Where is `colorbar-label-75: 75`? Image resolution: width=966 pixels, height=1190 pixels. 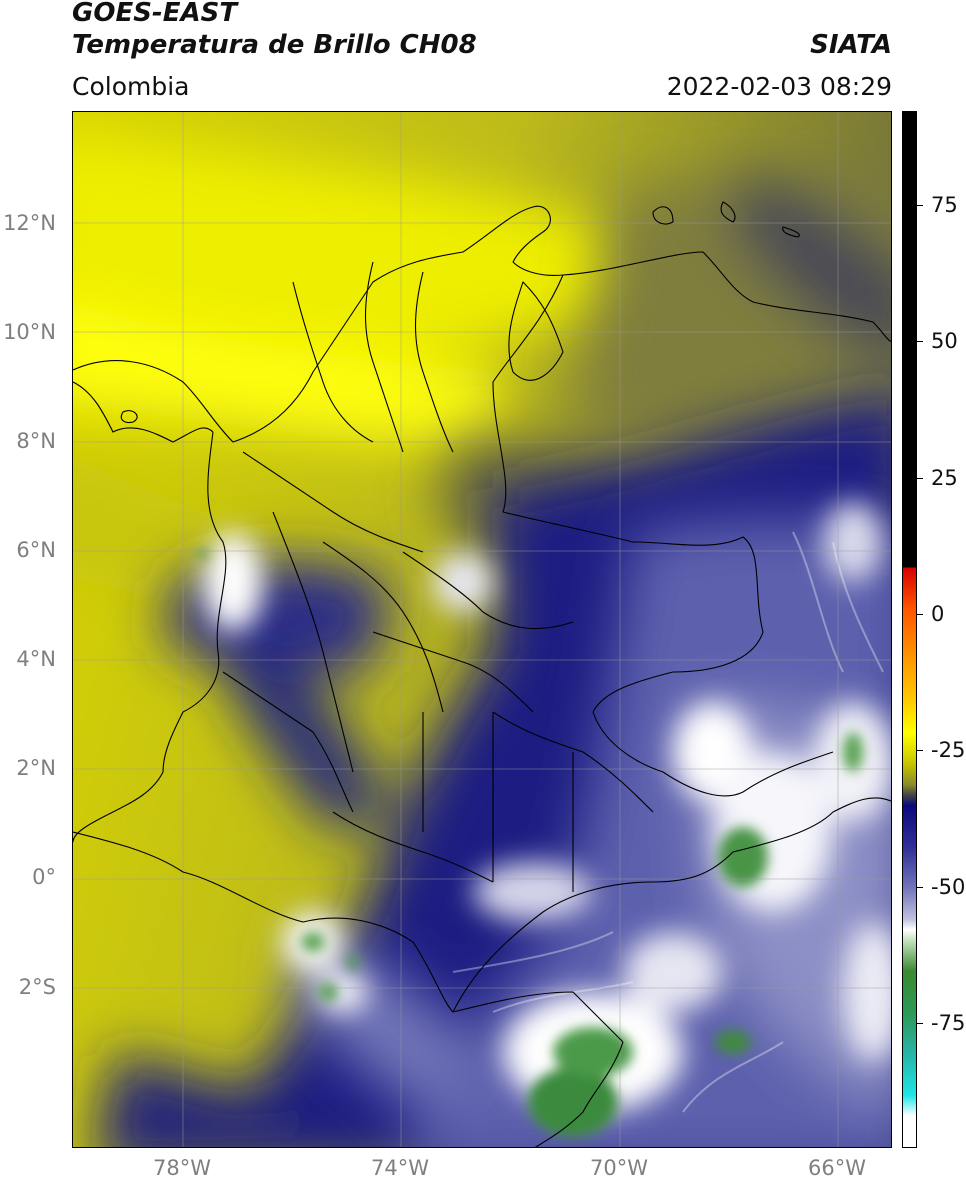
colorbar-label-75: 75 is located at coordinates (944, 205).